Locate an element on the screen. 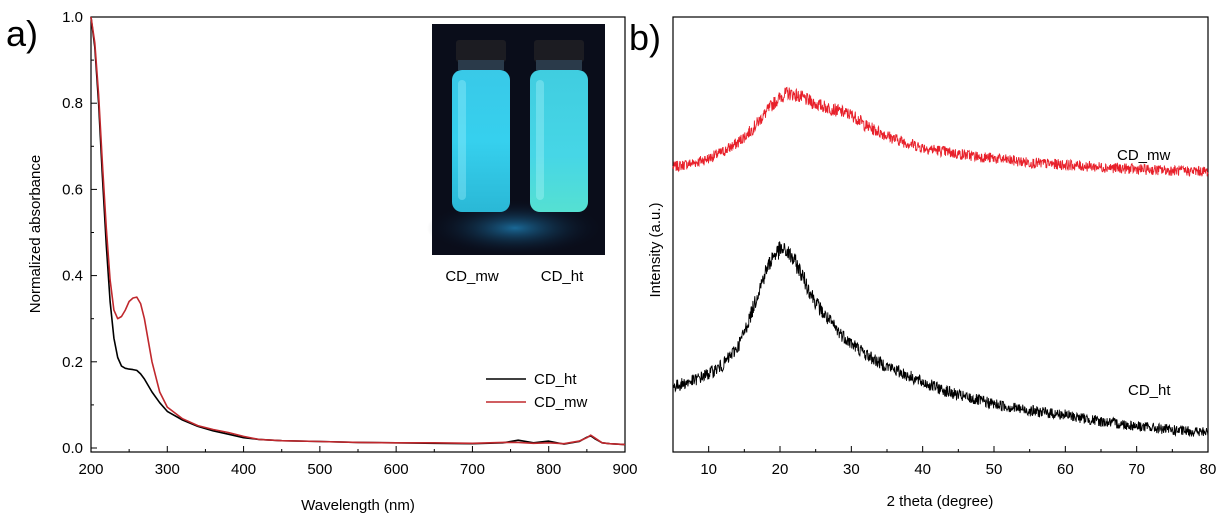 This screenshot has height=519, width=1216. panel-a-x-tick-label: 700 is located at coordinates (472, 469).